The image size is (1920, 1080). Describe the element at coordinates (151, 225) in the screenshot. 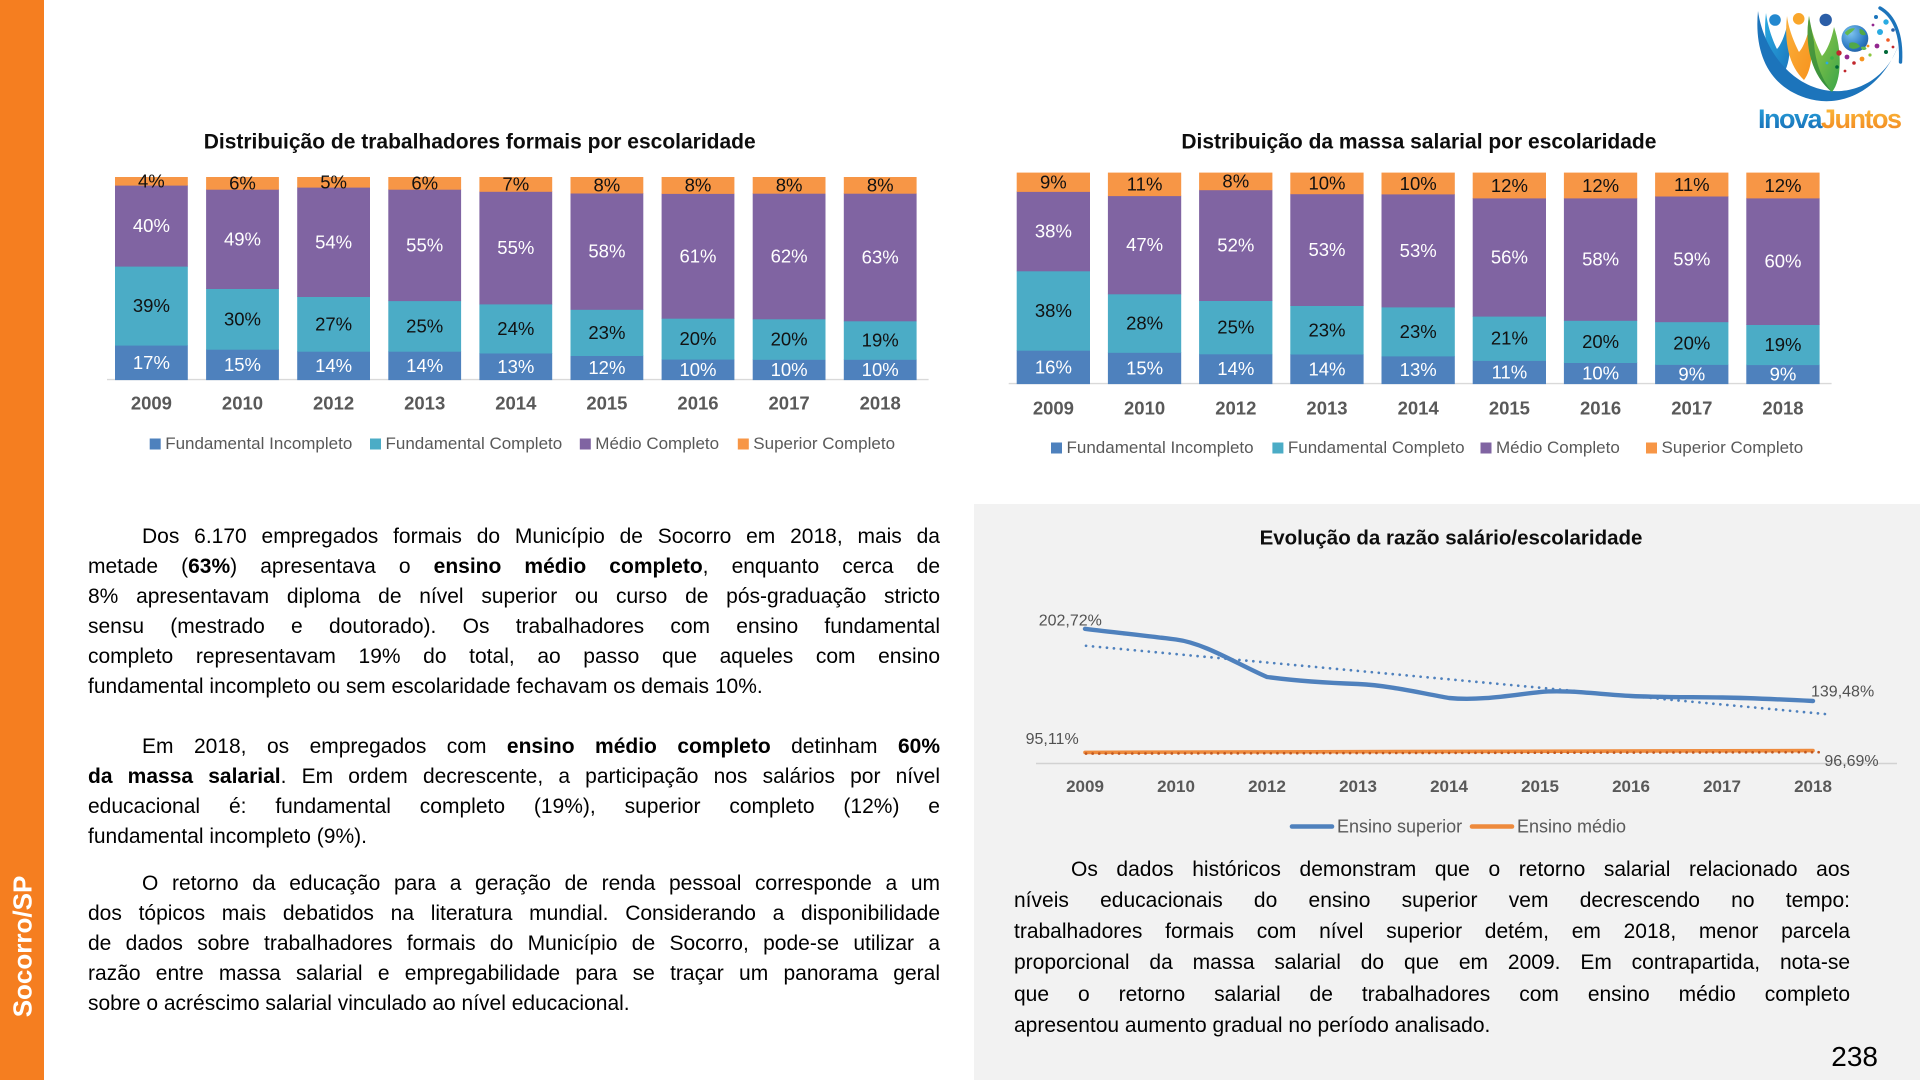

I see `svg-text: 40%` at that location.